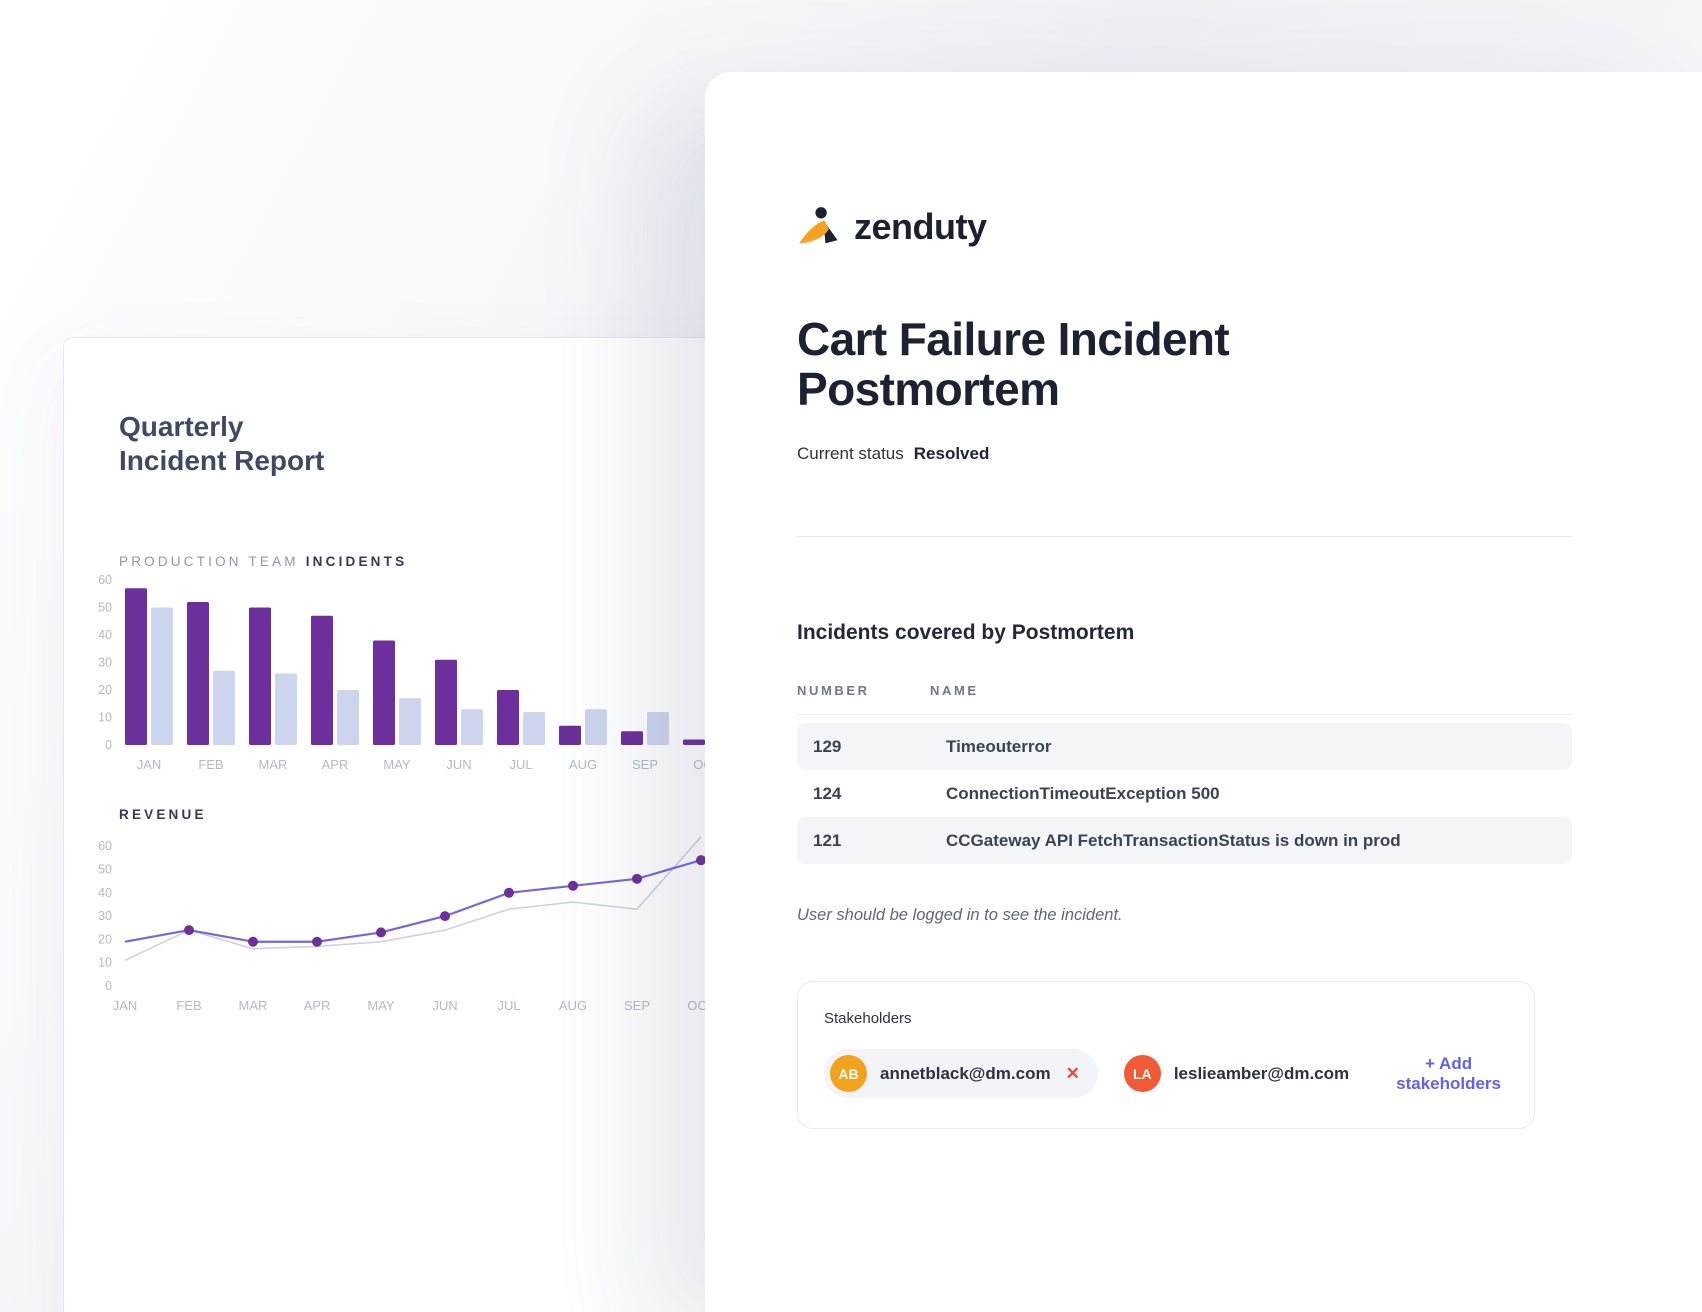  I want to click on bar-incidents-secondary-JUL, so click(534, 728).